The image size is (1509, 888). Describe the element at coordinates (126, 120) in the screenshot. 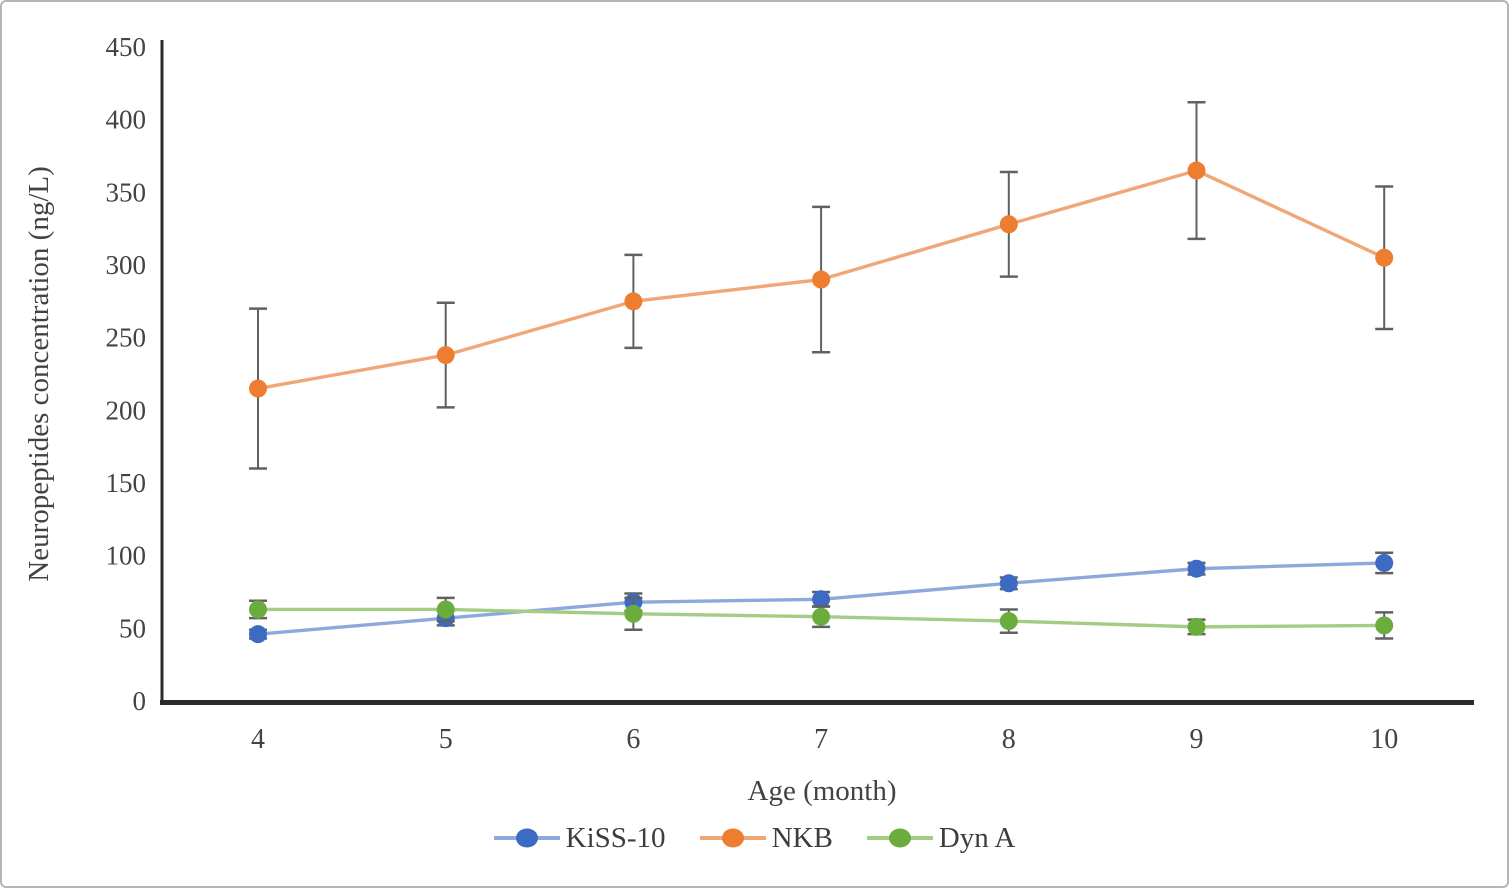

I see `y-tick-label: 400` at that location.